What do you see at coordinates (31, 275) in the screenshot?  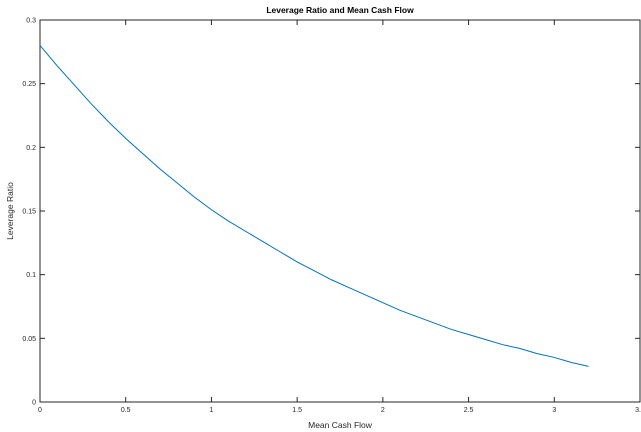 I see `y-tick-label: 0.1` at bounding box center [31, 275].